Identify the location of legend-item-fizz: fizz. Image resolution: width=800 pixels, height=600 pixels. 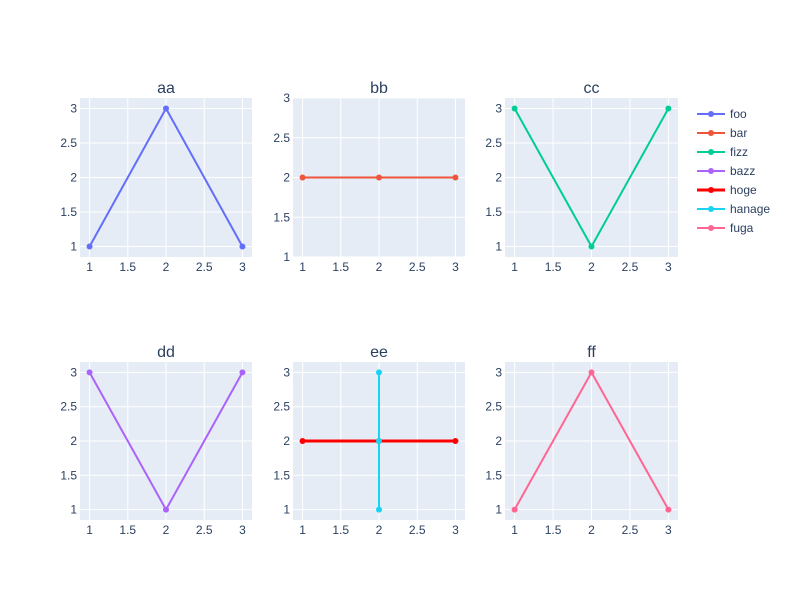
(722, 152).